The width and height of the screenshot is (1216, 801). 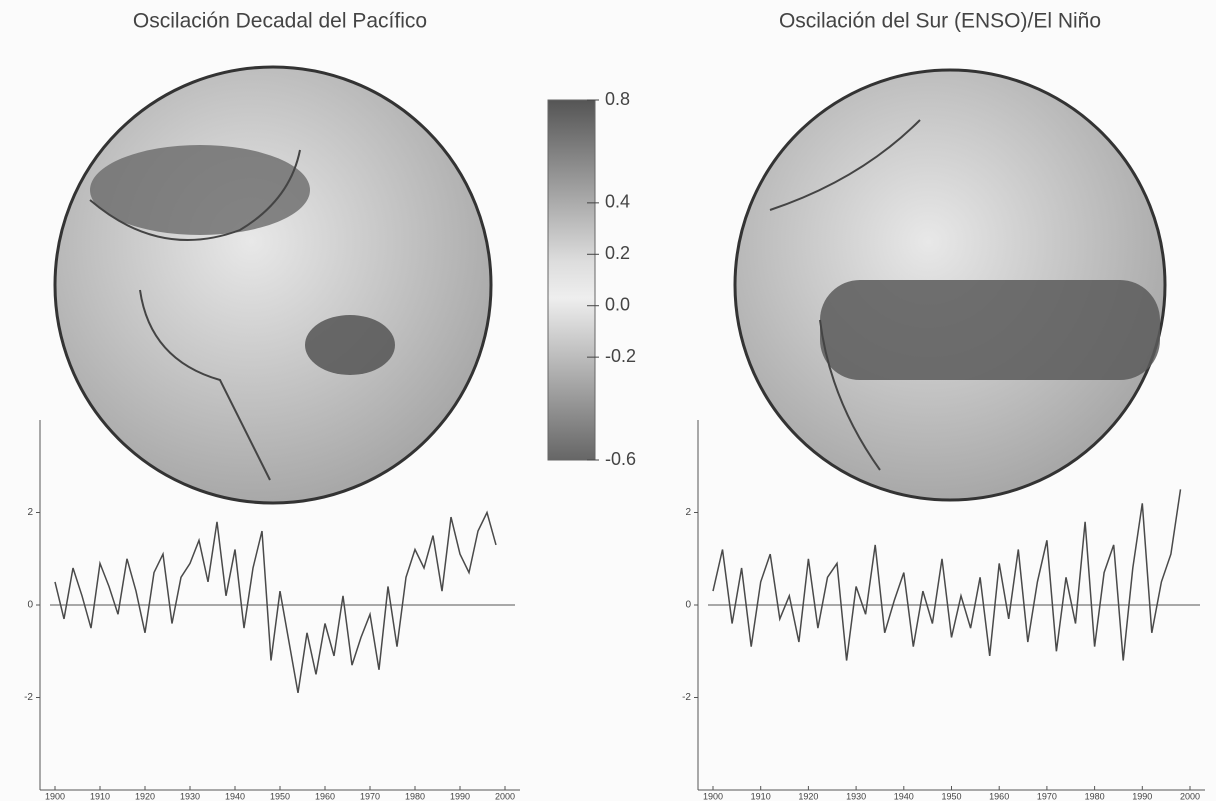 What do you see at coordinates (617, 304) in the screenshot?
I see `colorbar-tick-label: 0.0` at bounding box center [617, 304].